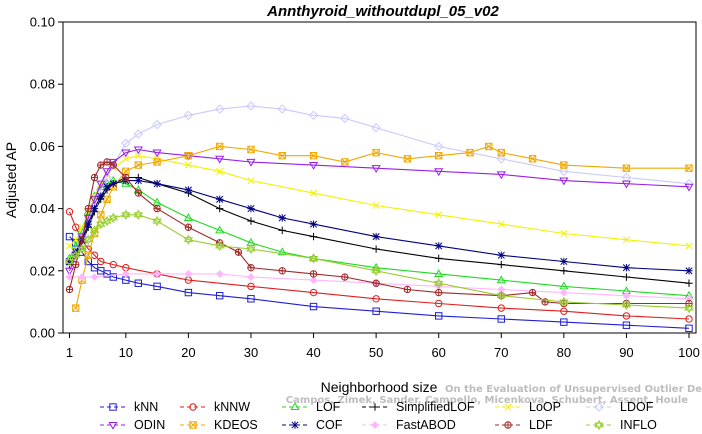 This screenshot has height=434, width=702. What do you see at coordinates (564, 352) in the screenshot?
I see `x-tick-label: 80` at bounding box center [564, 352].